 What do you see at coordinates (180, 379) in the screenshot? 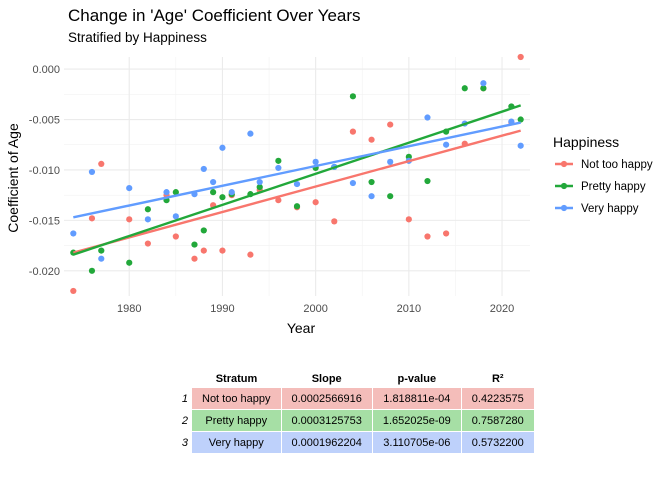
I see `table-index-header` at bounding box center [180, 379].